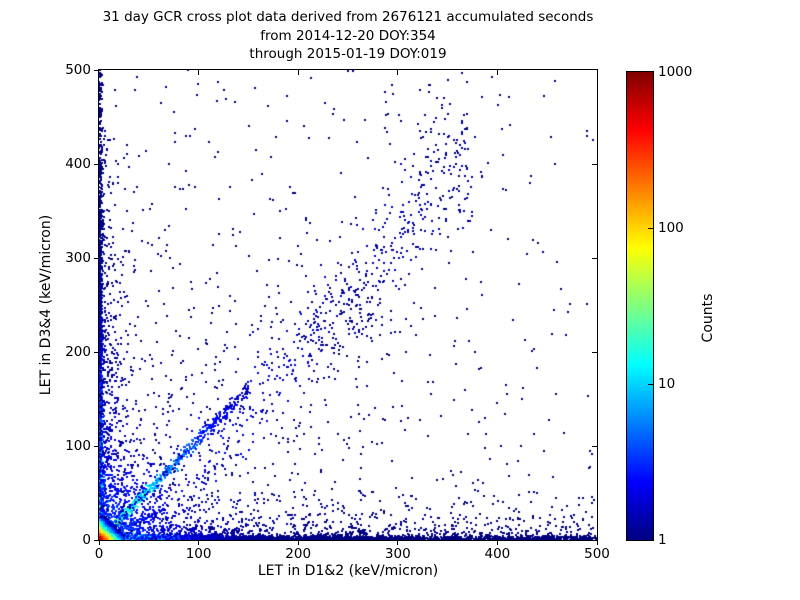  I want to click on y-tick-label: 300, so click(78, 258).